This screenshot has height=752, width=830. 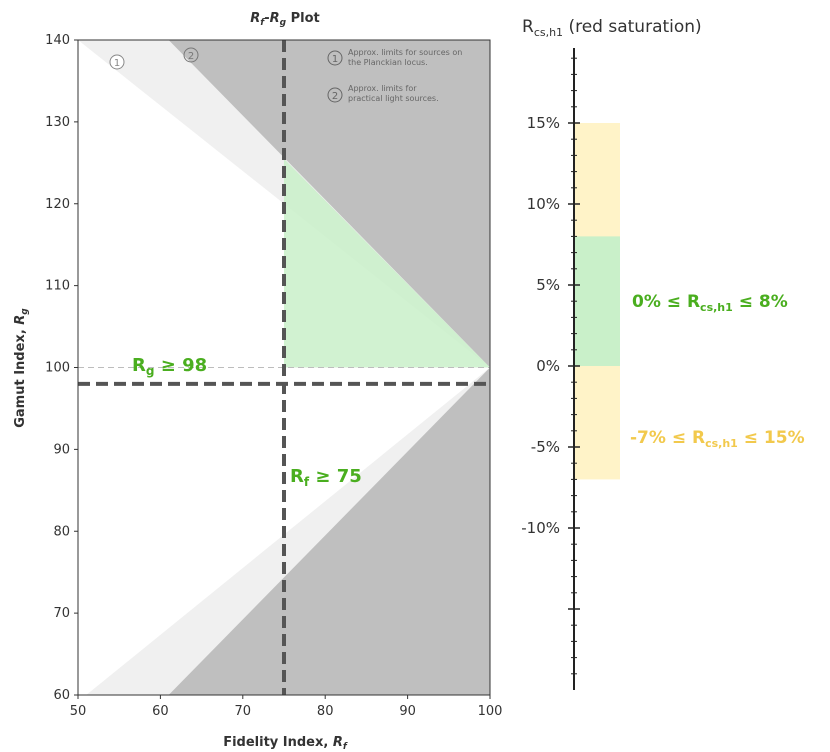 I want to click on y-tick-label: 70, so click(x=61, y=613).